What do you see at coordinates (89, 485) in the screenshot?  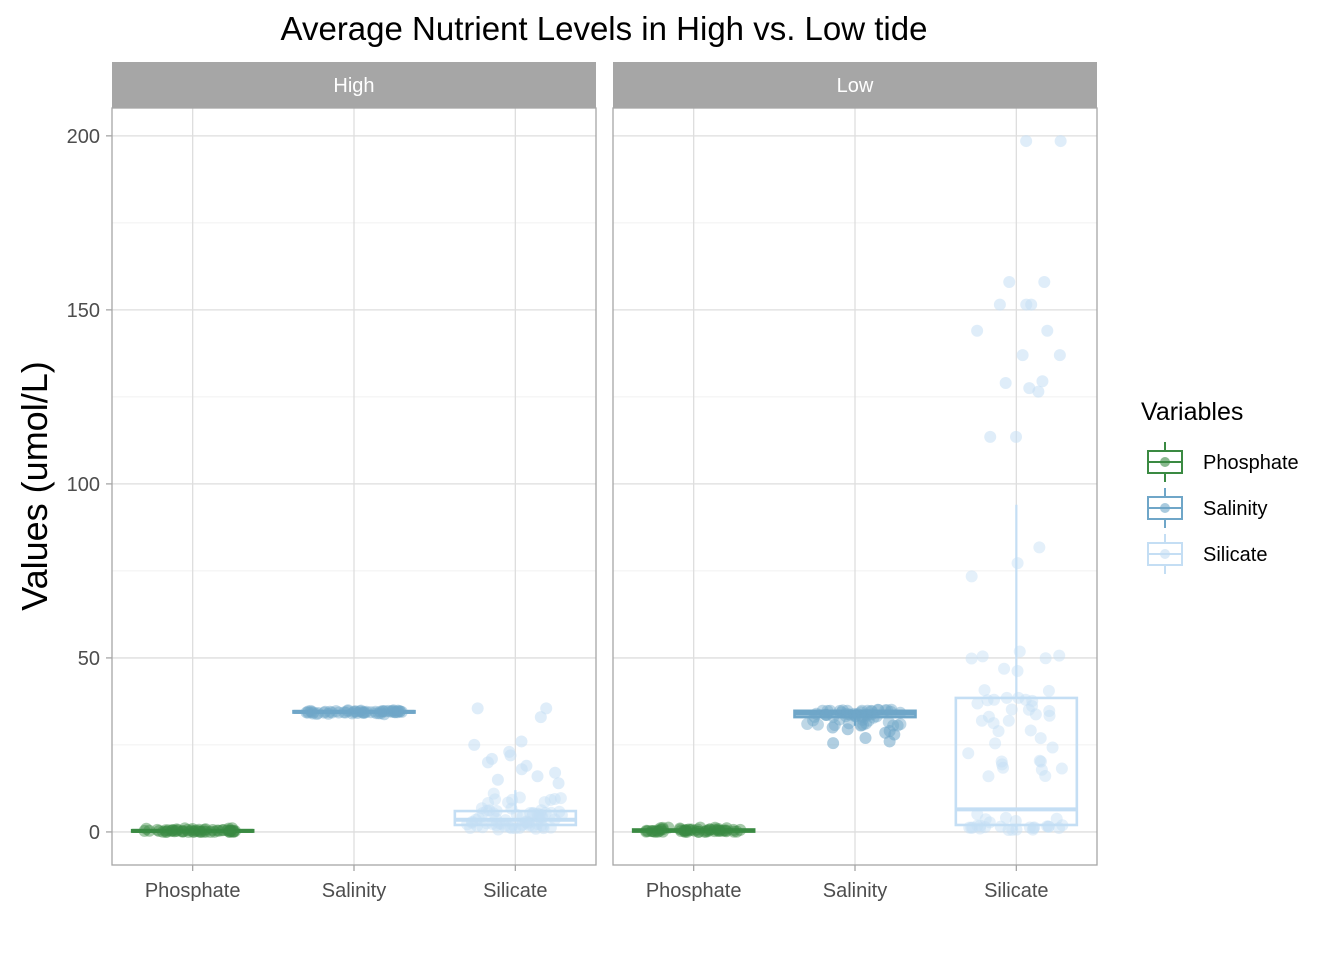 I see `y-axis: 0 50 100 150 200` at bounding box center [89, 485].